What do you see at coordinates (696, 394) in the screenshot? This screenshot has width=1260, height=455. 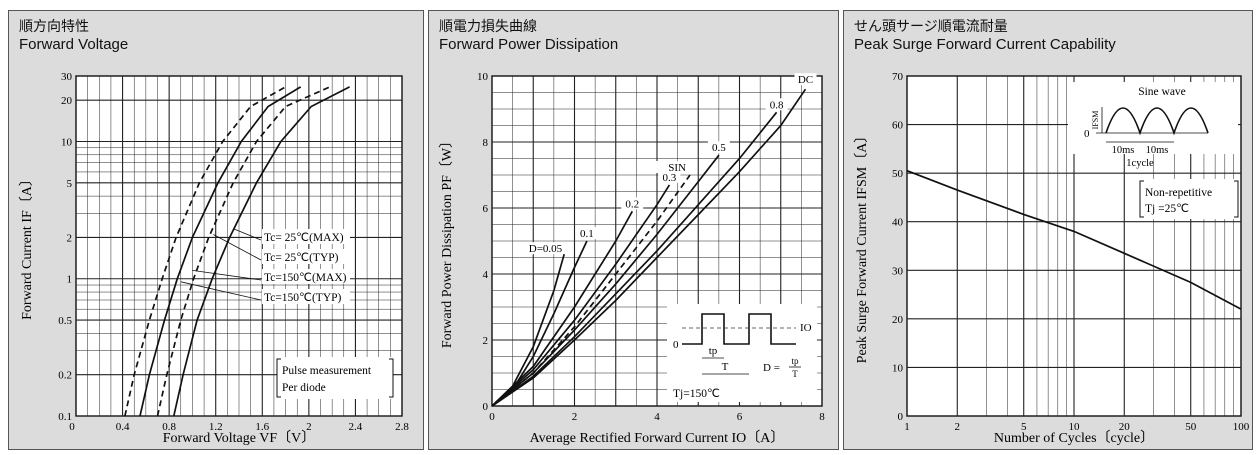 I see `tj-condition-label: Tj=150℃` at bounding box center [696, 394].